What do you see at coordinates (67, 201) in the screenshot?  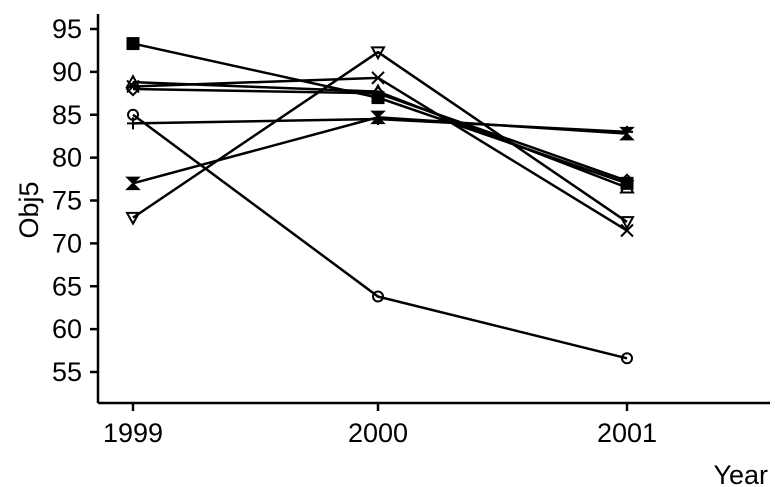 I see `y-tick-label: 75` at bounding box center [67, 201].